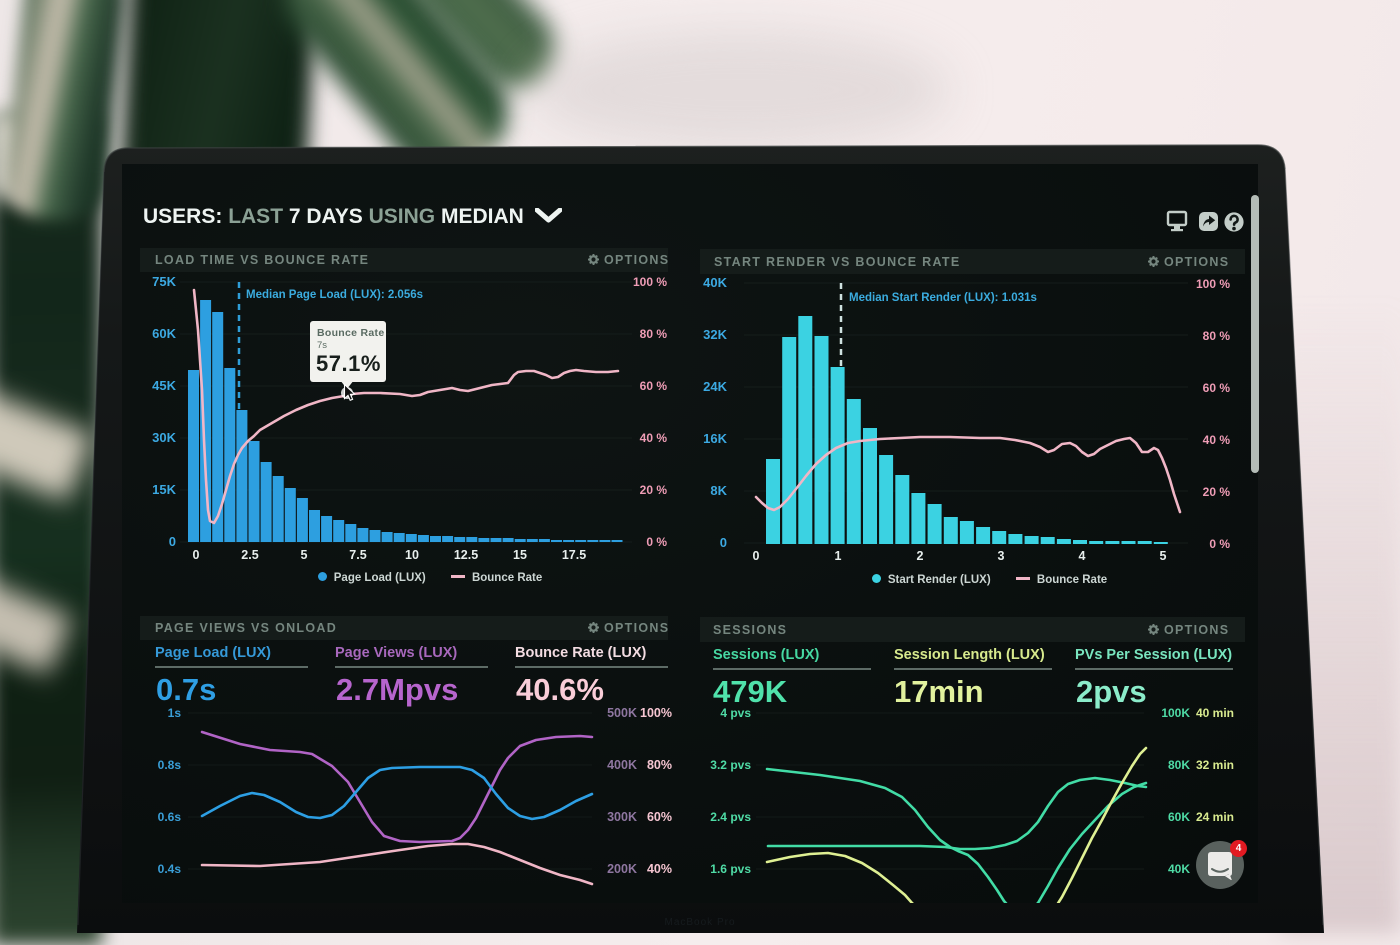 The height and width of the screenshot is (945, 1400). What do you see at coordinates (730, 817) in the screenshot?
I see `svg-text: 2.4 pvs` at bounding box center [730, 817].